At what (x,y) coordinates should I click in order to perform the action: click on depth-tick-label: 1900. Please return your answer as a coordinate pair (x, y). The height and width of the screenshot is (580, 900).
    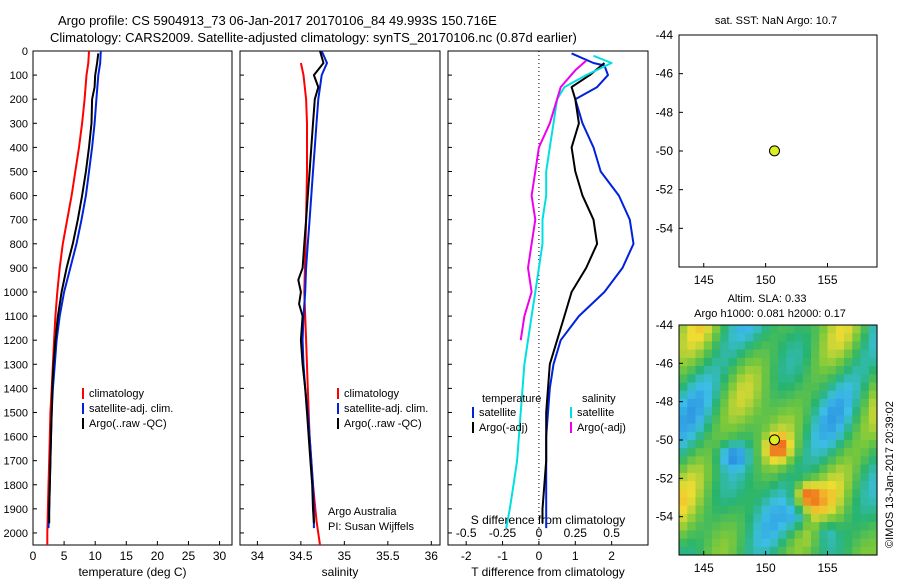
    Looking at the image, I should click on (16, 510).